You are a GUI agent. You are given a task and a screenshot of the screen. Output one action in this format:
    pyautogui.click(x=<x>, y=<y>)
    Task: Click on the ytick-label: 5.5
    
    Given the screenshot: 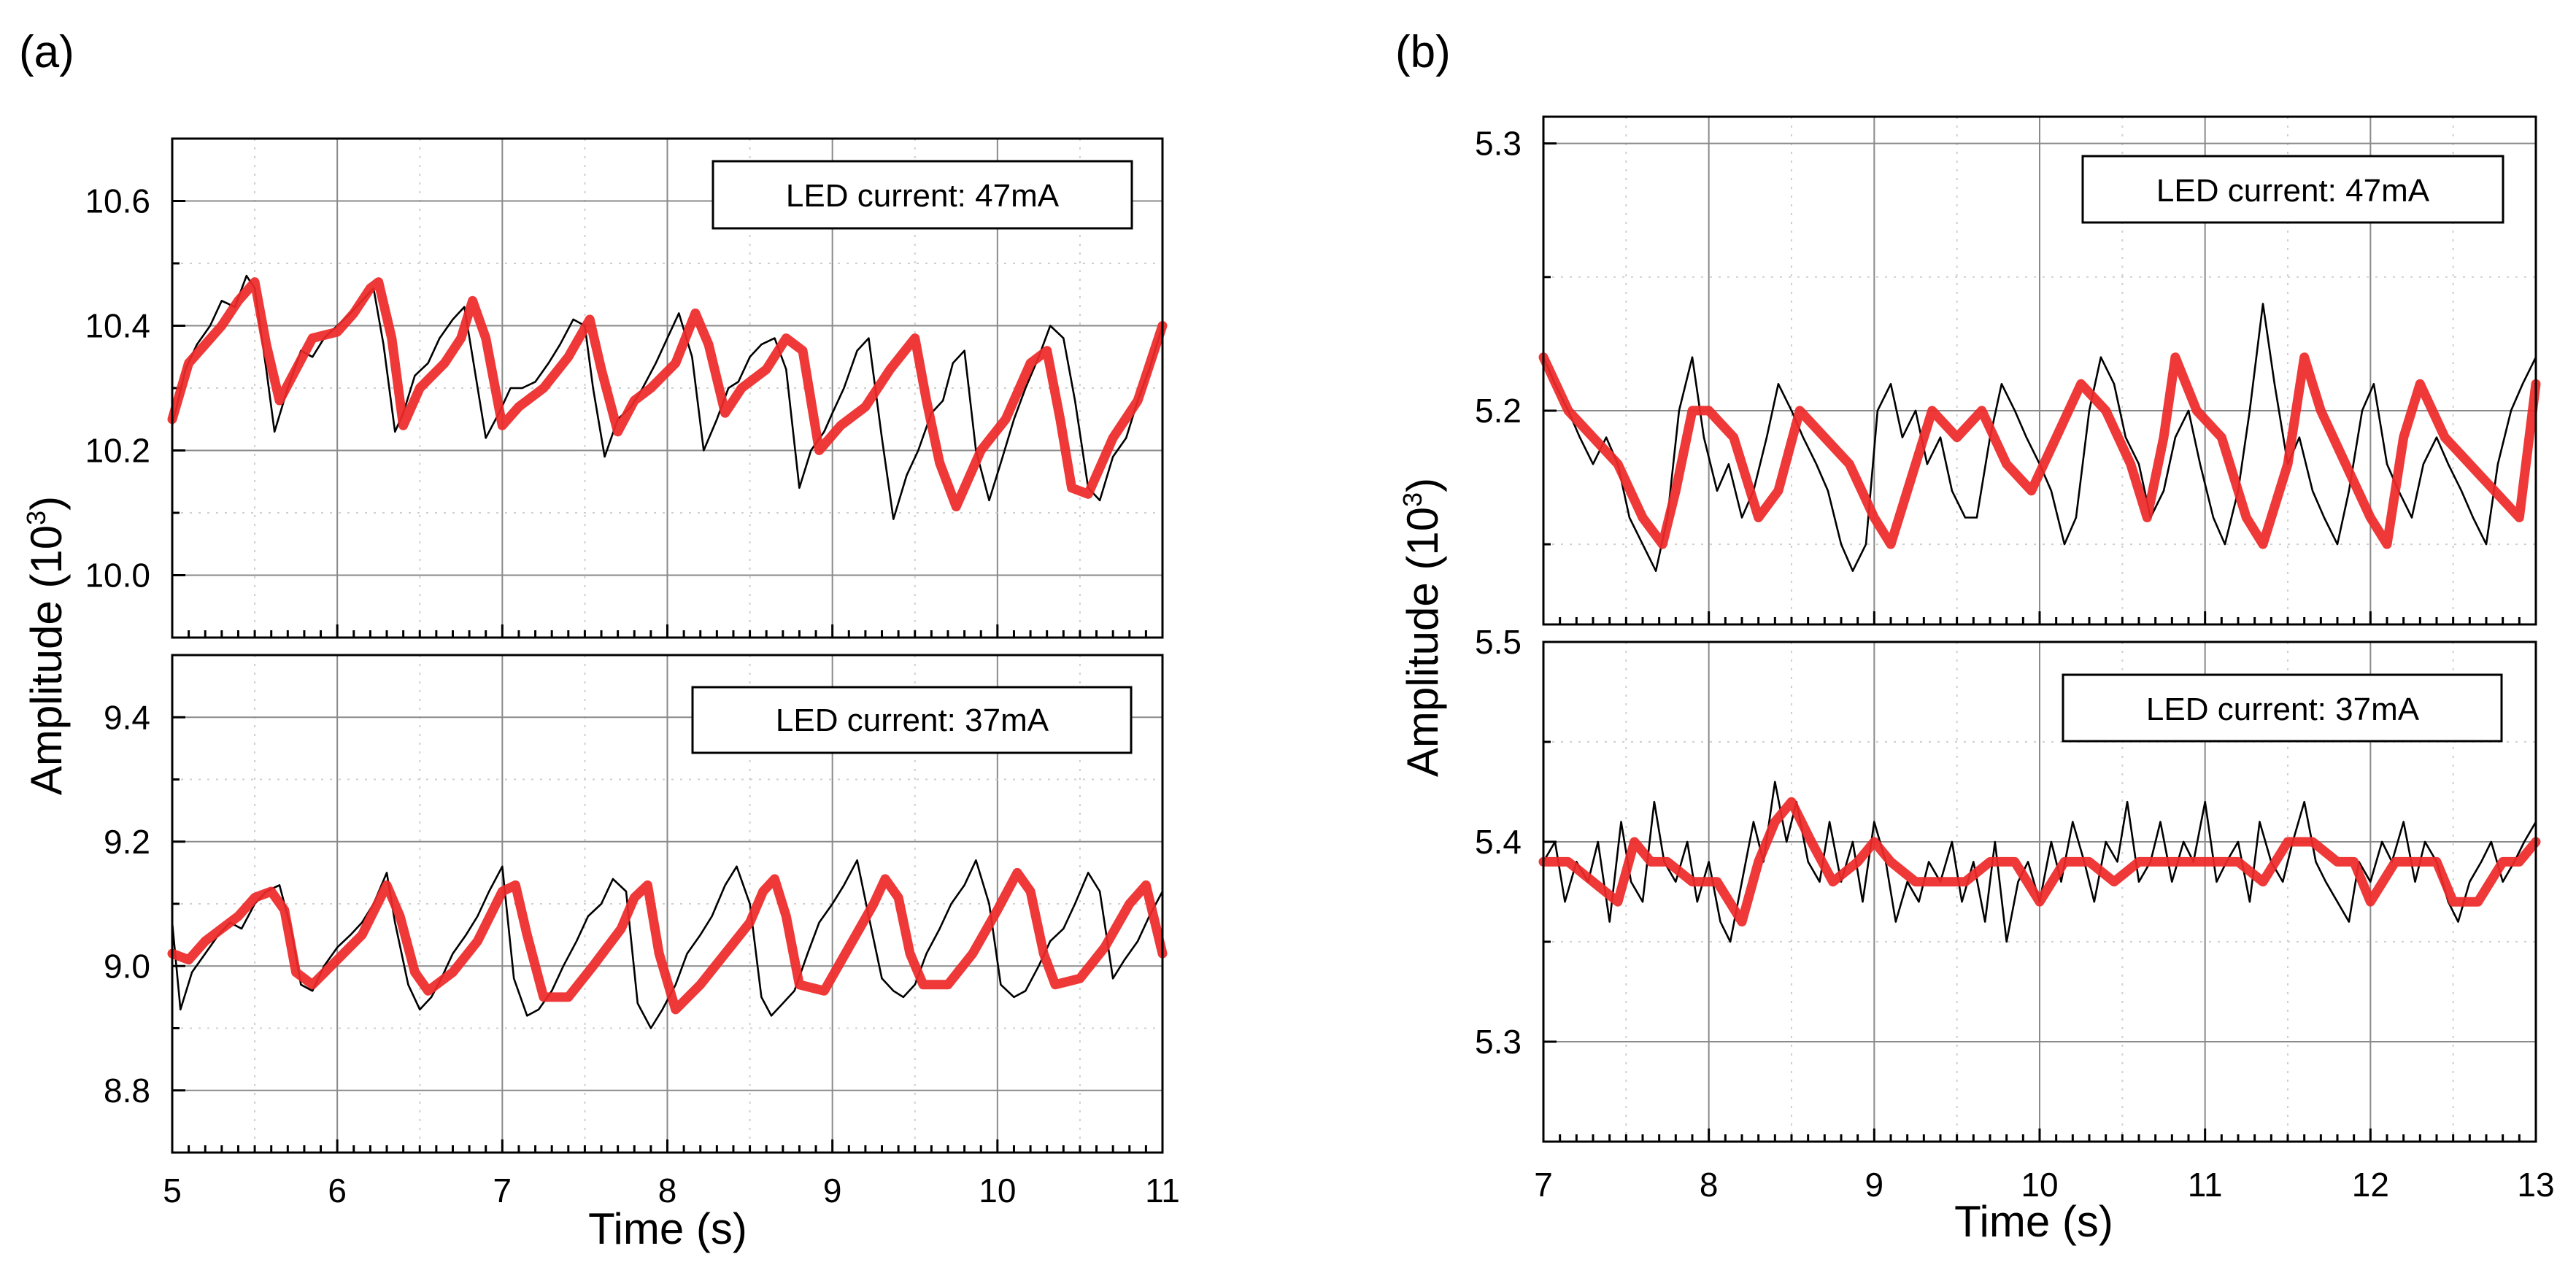 What is the action you would take?
    pyautogui.click(x=1498, y=642)
    